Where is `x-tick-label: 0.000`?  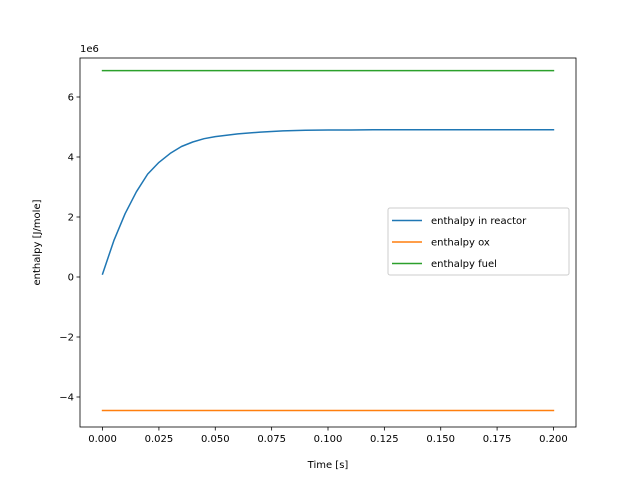
x-tick-label: 0.000 is located at coordinates (102, 439).